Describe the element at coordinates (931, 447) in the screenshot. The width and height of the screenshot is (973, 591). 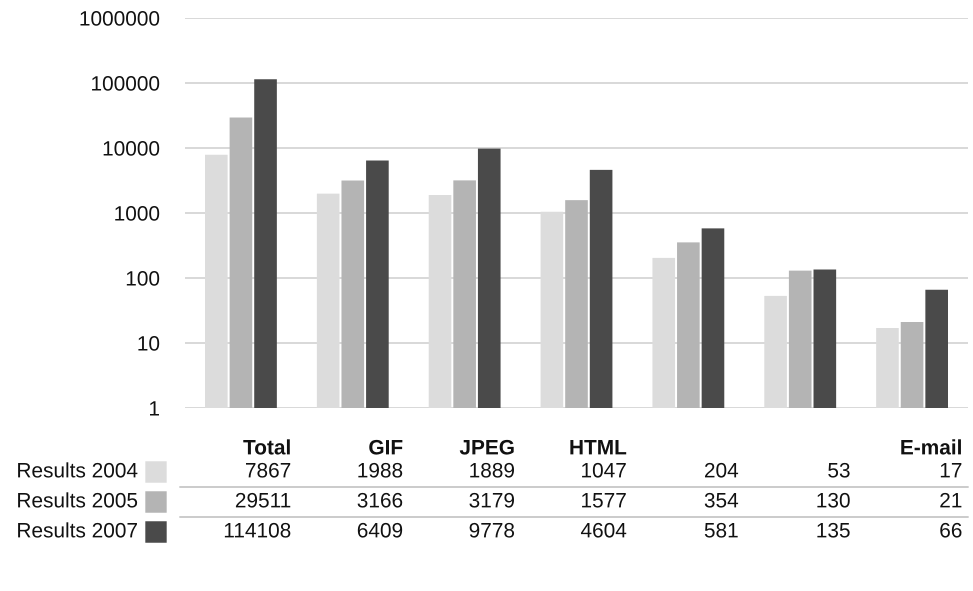
I see `x-tick-label: E-mail` at that location.